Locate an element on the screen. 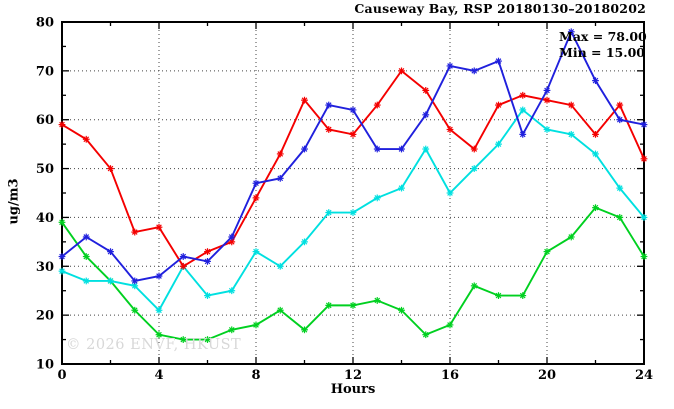 The image size is (674, 409). svg-text: 4 is located at coordinates (158, 375).